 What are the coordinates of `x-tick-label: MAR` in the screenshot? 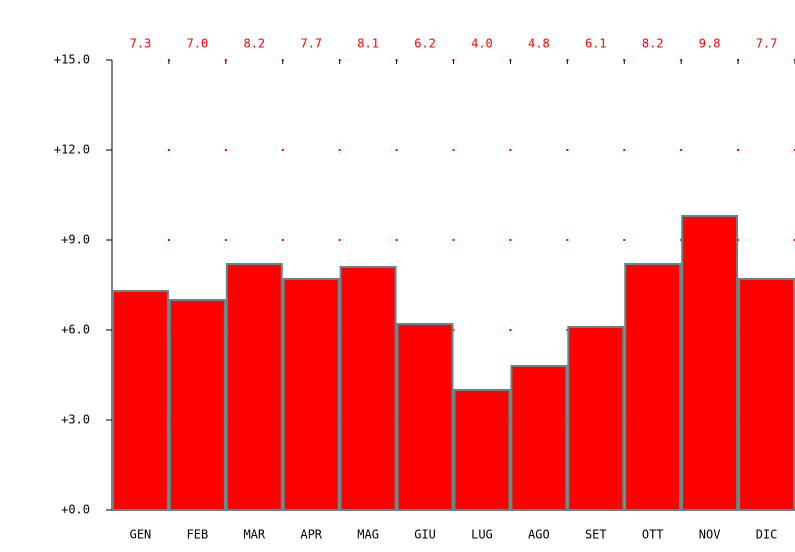 It's located at (254, 535).